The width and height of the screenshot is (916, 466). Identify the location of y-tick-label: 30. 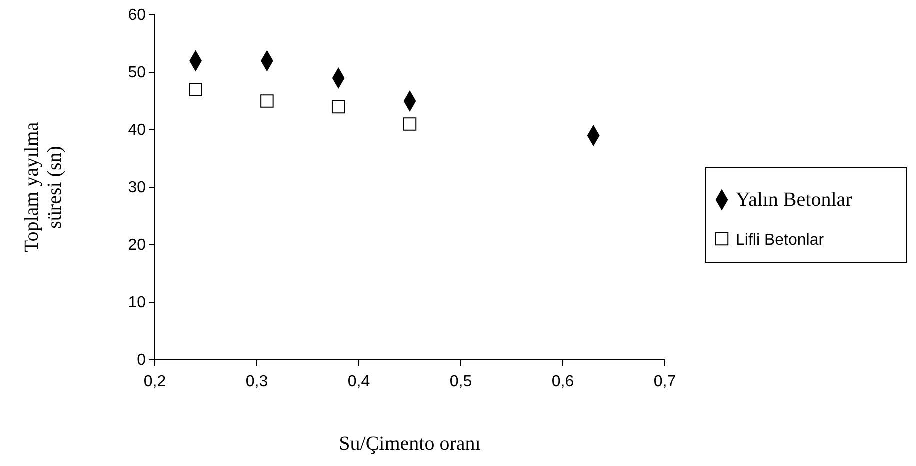
(137, 188).